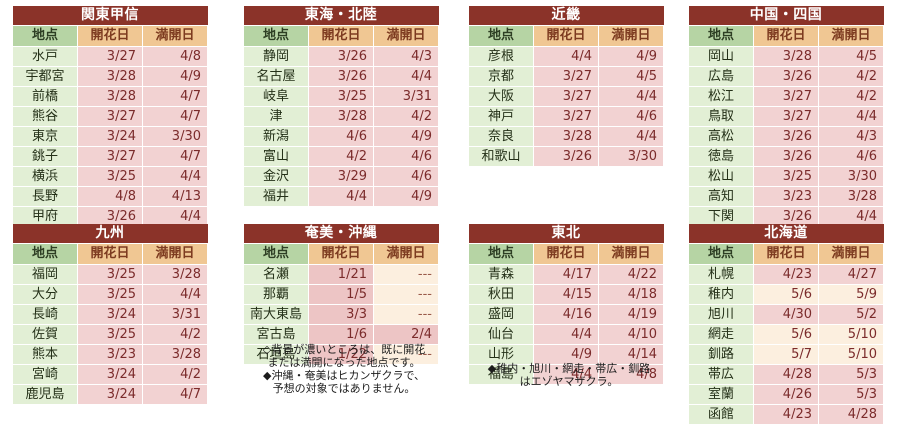 The height and width of the screenshot is (425, 903). I want to click on table-row: 東京 3/24 3/30, so click(110, 136).